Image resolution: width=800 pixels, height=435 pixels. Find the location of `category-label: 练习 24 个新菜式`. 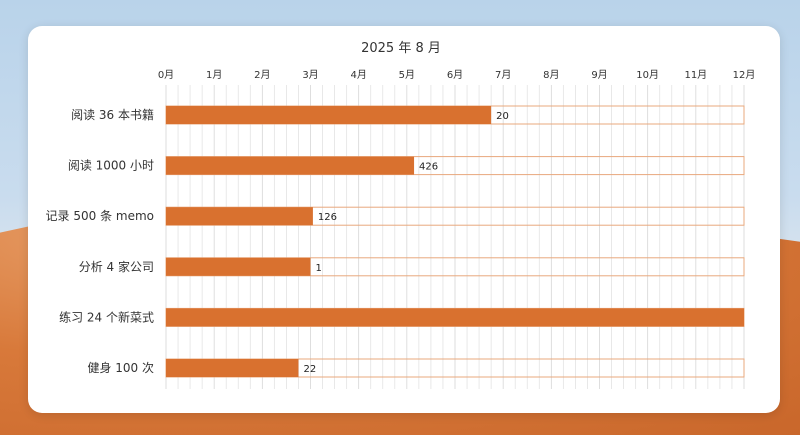

category-label: 练习 24 个新菜式 is located at coordinates (106, 316).